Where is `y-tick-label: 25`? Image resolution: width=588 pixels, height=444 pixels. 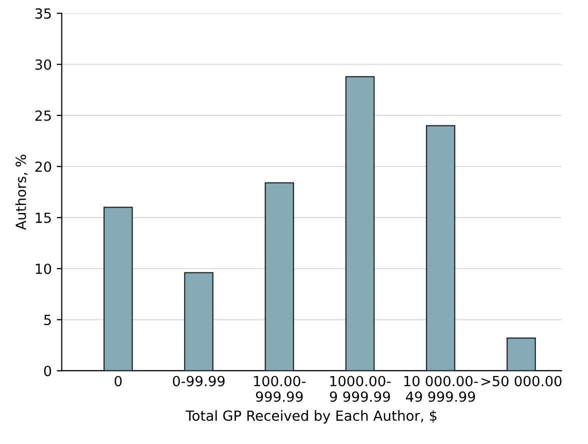 y-tick-label: 25 is located at coordinates (43, 115).